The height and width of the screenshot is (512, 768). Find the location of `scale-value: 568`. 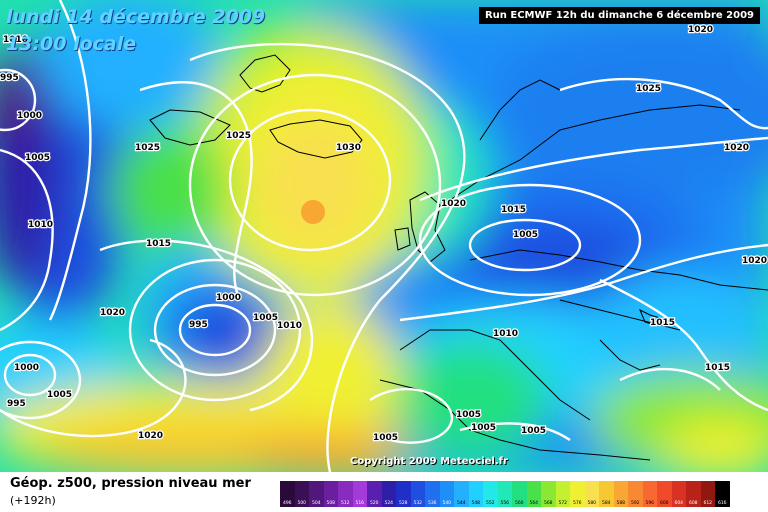

scale-value: 568 is located at coordinates (548, 503).